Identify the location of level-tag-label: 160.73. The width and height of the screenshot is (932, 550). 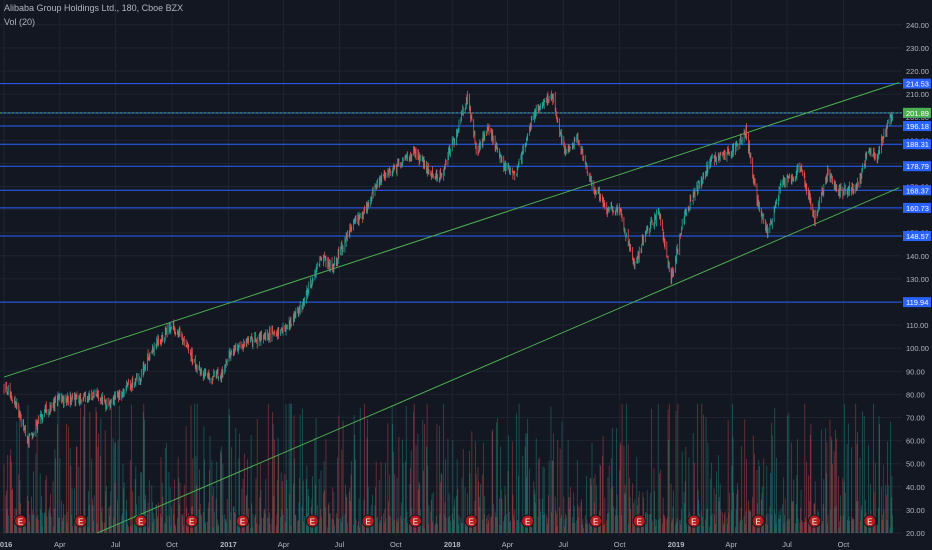
(917, 208).